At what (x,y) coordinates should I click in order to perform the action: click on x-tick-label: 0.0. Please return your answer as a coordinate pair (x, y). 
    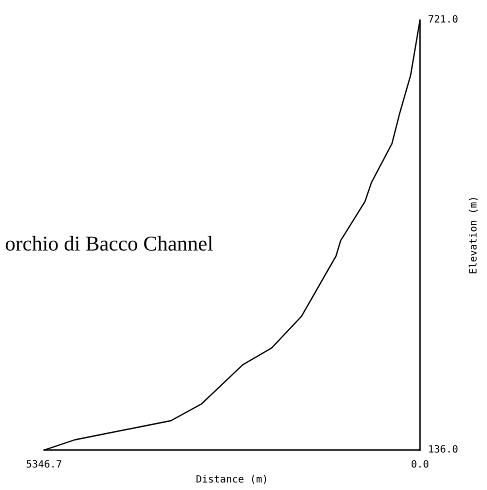
    Looking at the image, I should click on (420, 465).